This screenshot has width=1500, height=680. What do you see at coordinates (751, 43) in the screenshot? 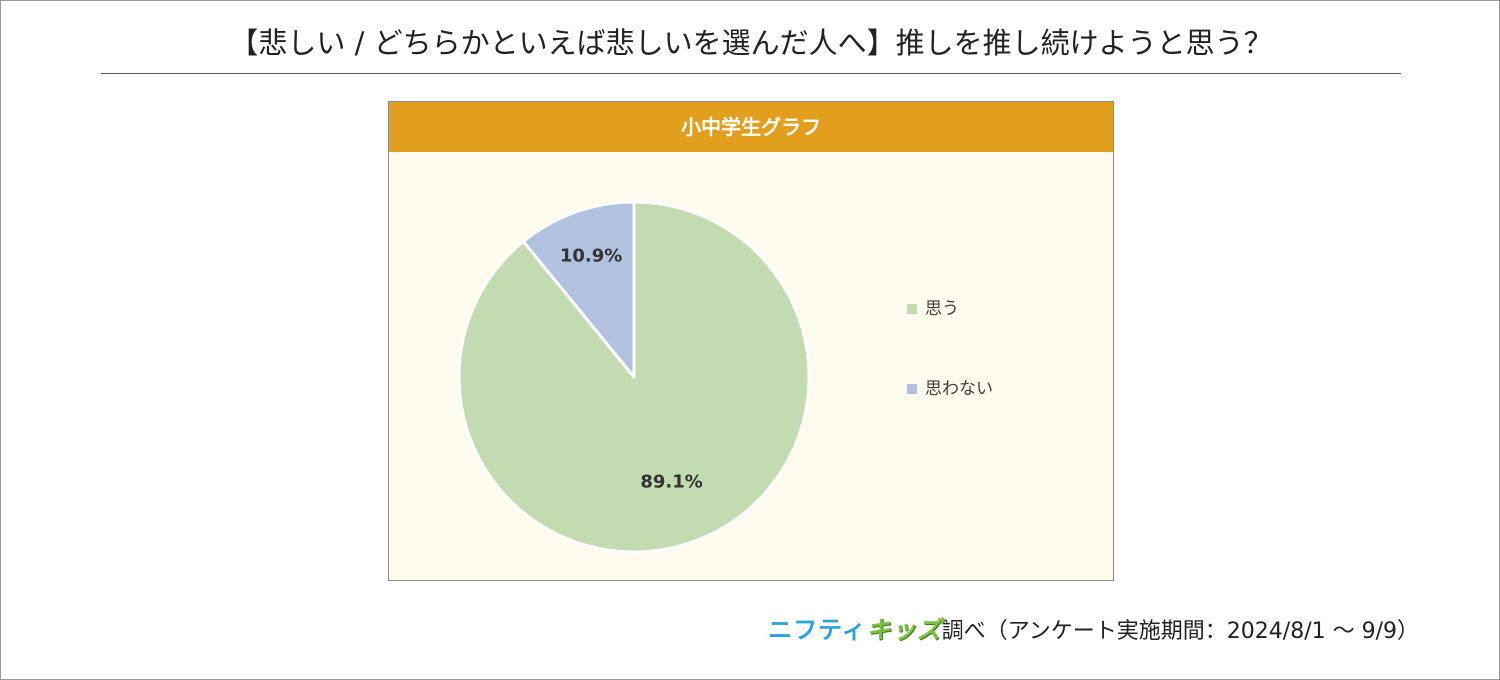
I see `page-title: 【悲しい / どちらかといえば悲しいを選んだ人へ】推しを推し続けようと思う？` at bounding box center [751, 43].